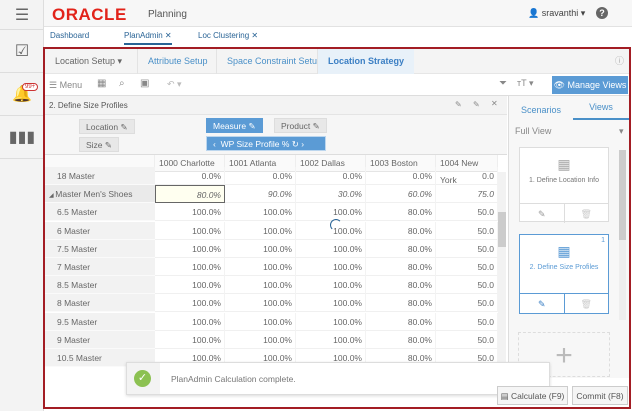  What do you see at coordinates (467, 176) in the screenshot?
I see `grid-cell: 0.0` at bounding box center [467, 176].